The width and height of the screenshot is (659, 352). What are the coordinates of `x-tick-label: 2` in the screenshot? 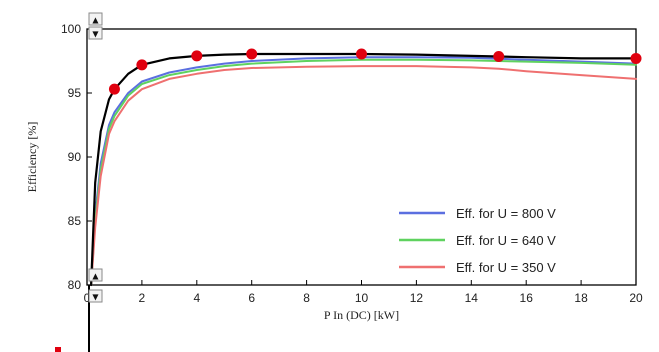 It's located at (142, 298).